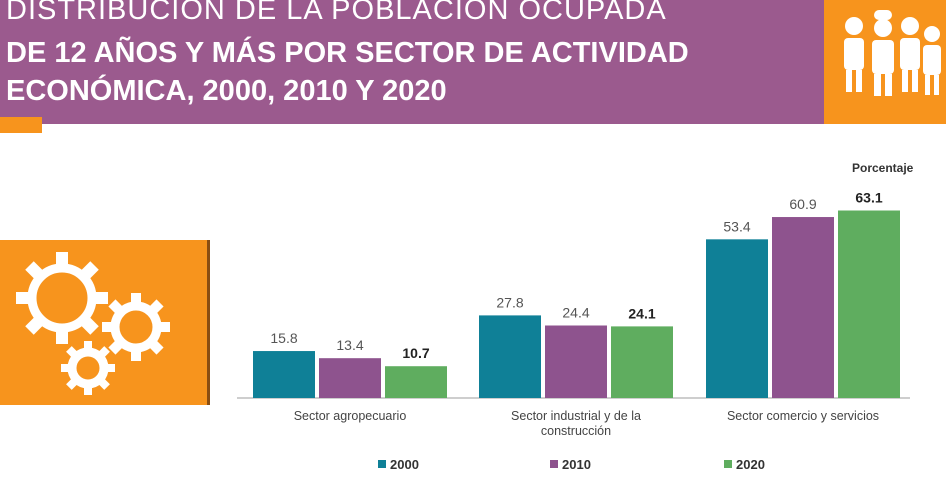  What do you see at coordinates (21, 125) in the screenshot?
I see `orange-accent-tab` at bounding box center [21, 125].